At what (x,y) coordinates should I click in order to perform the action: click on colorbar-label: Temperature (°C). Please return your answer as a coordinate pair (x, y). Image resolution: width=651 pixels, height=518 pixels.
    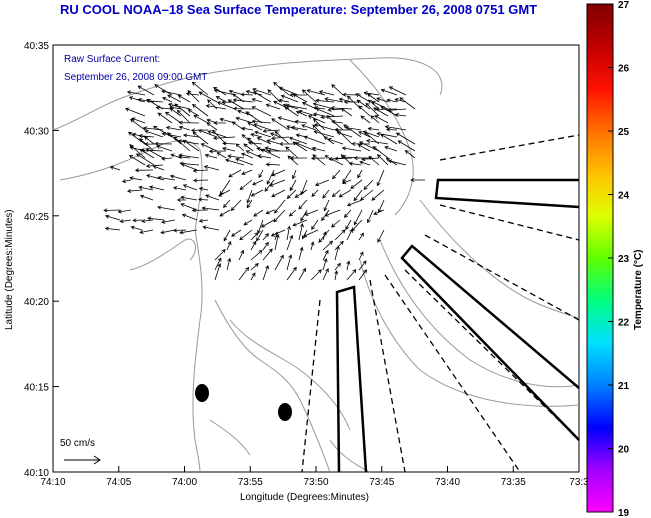
    Looking at the image, I should click on (638, 290).